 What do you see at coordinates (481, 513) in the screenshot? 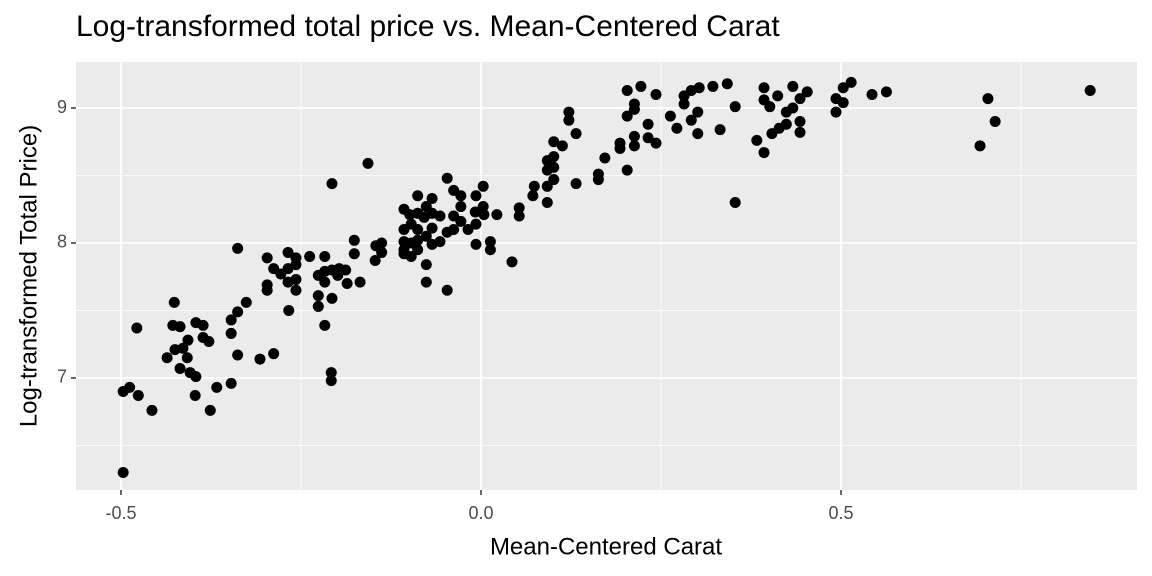
I see `x-tick-label: 0.0` at bounding box center [481, 513].